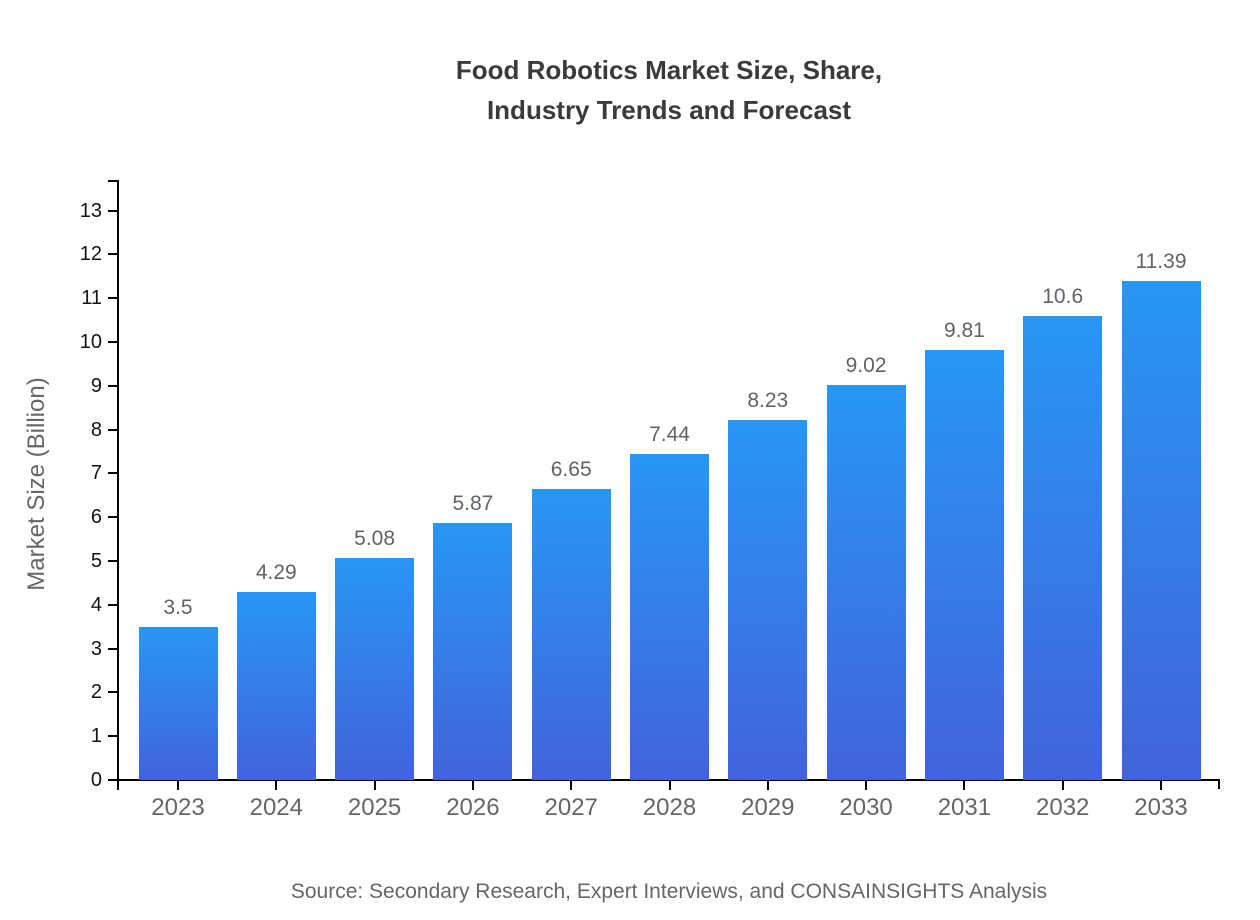  Describe the element at coordinates (1161, 262) in the screenshot. I see `bar-value-label: 11.39` at that location.